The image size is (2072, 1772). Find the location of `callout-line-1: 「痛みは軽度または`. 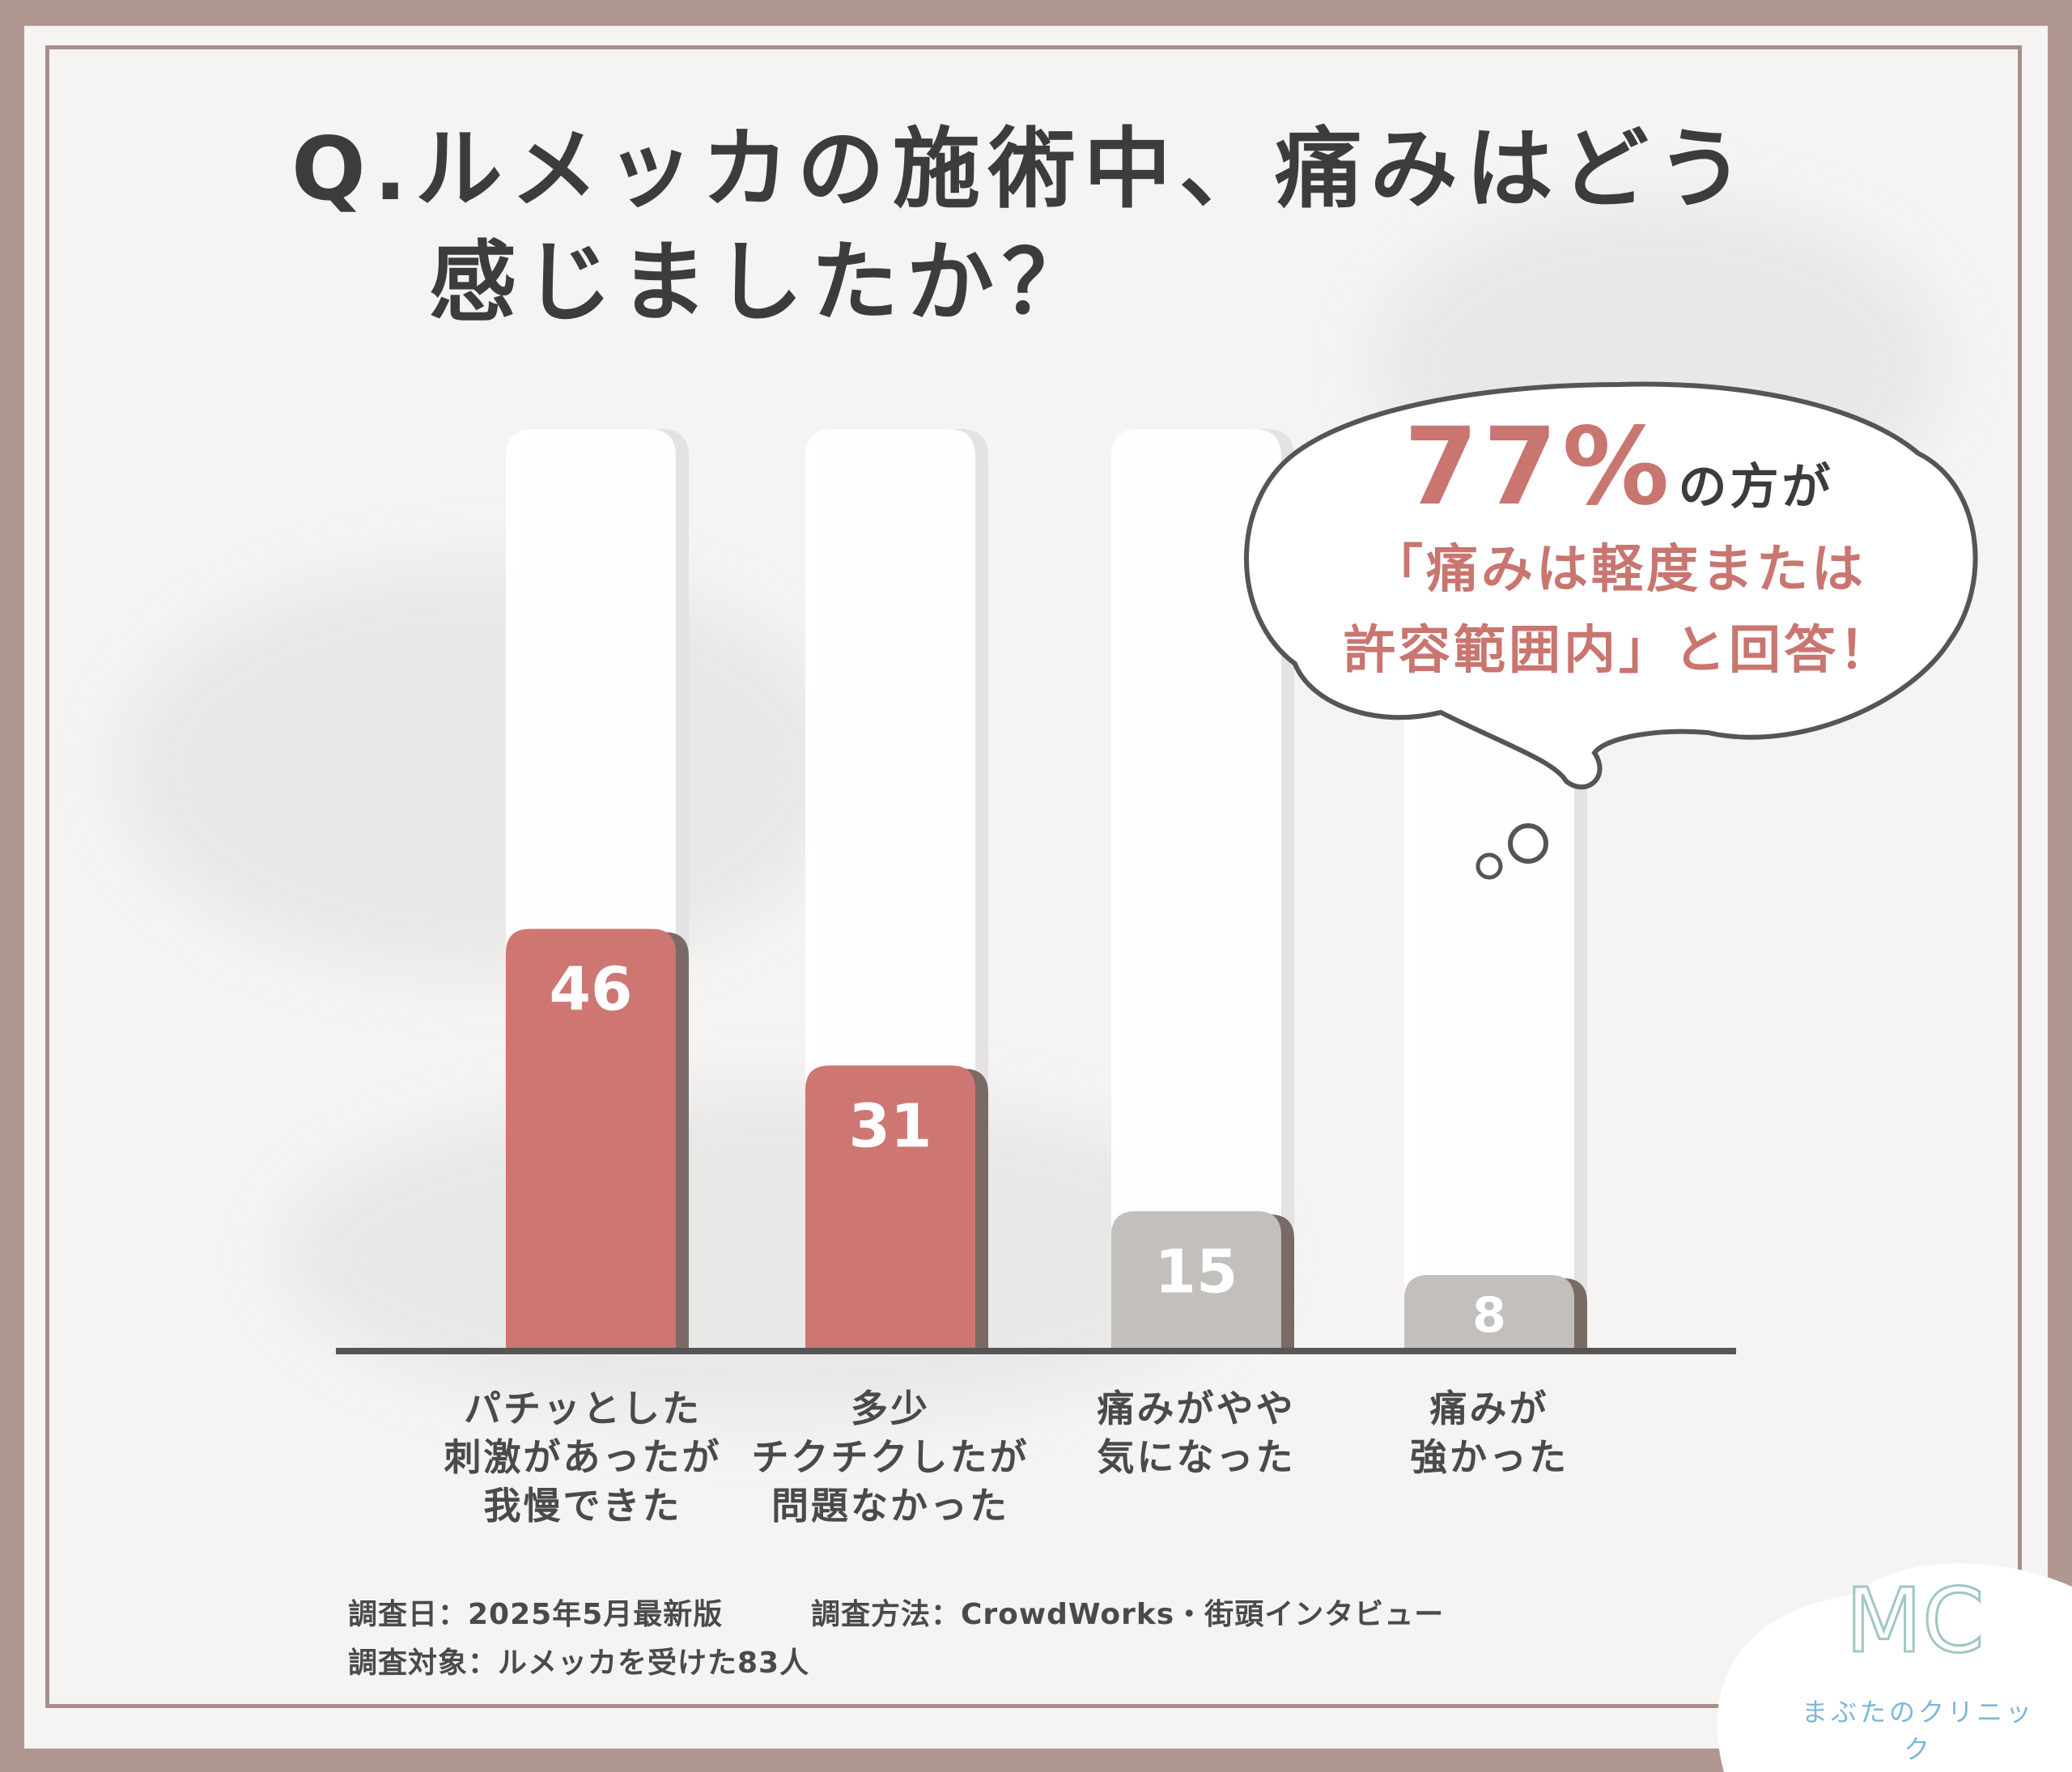

callout-line-1: 「痛みは軽度または is located at coordinates (1618, 570).